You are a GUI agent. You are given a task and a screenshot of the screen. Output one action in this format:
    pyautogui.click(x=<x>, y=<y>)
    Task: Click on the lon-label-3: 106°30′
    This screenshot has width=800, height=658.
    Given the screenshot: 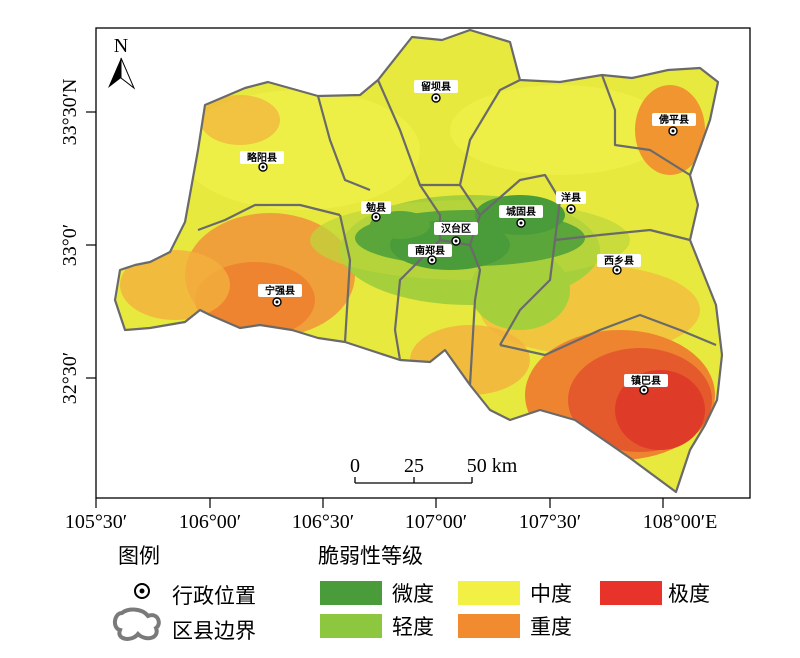 What is the action you would take?
    pyautogui.click(x=323, y=522)
    